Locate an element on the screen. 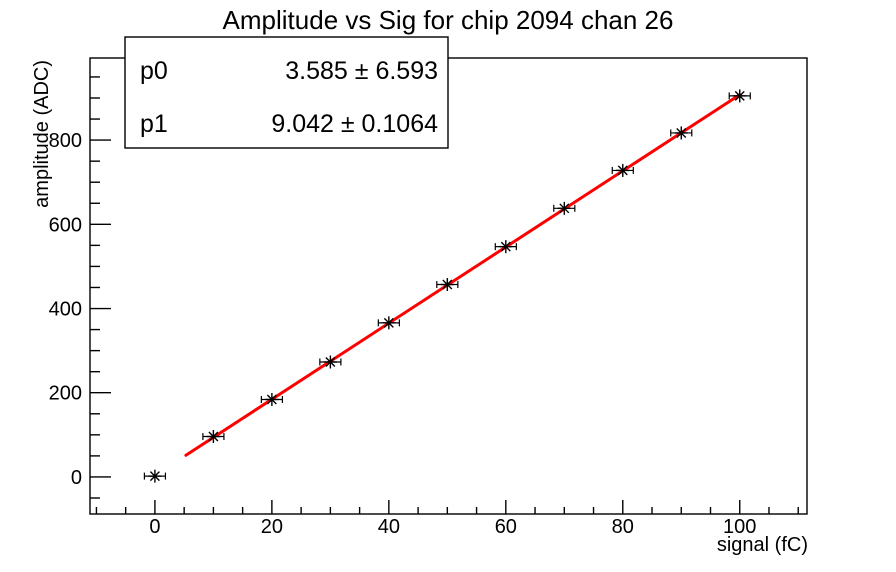 The height and width of the screenshot is (572, 896). x-tick-label: 20 is located at coordinates (272, 527).